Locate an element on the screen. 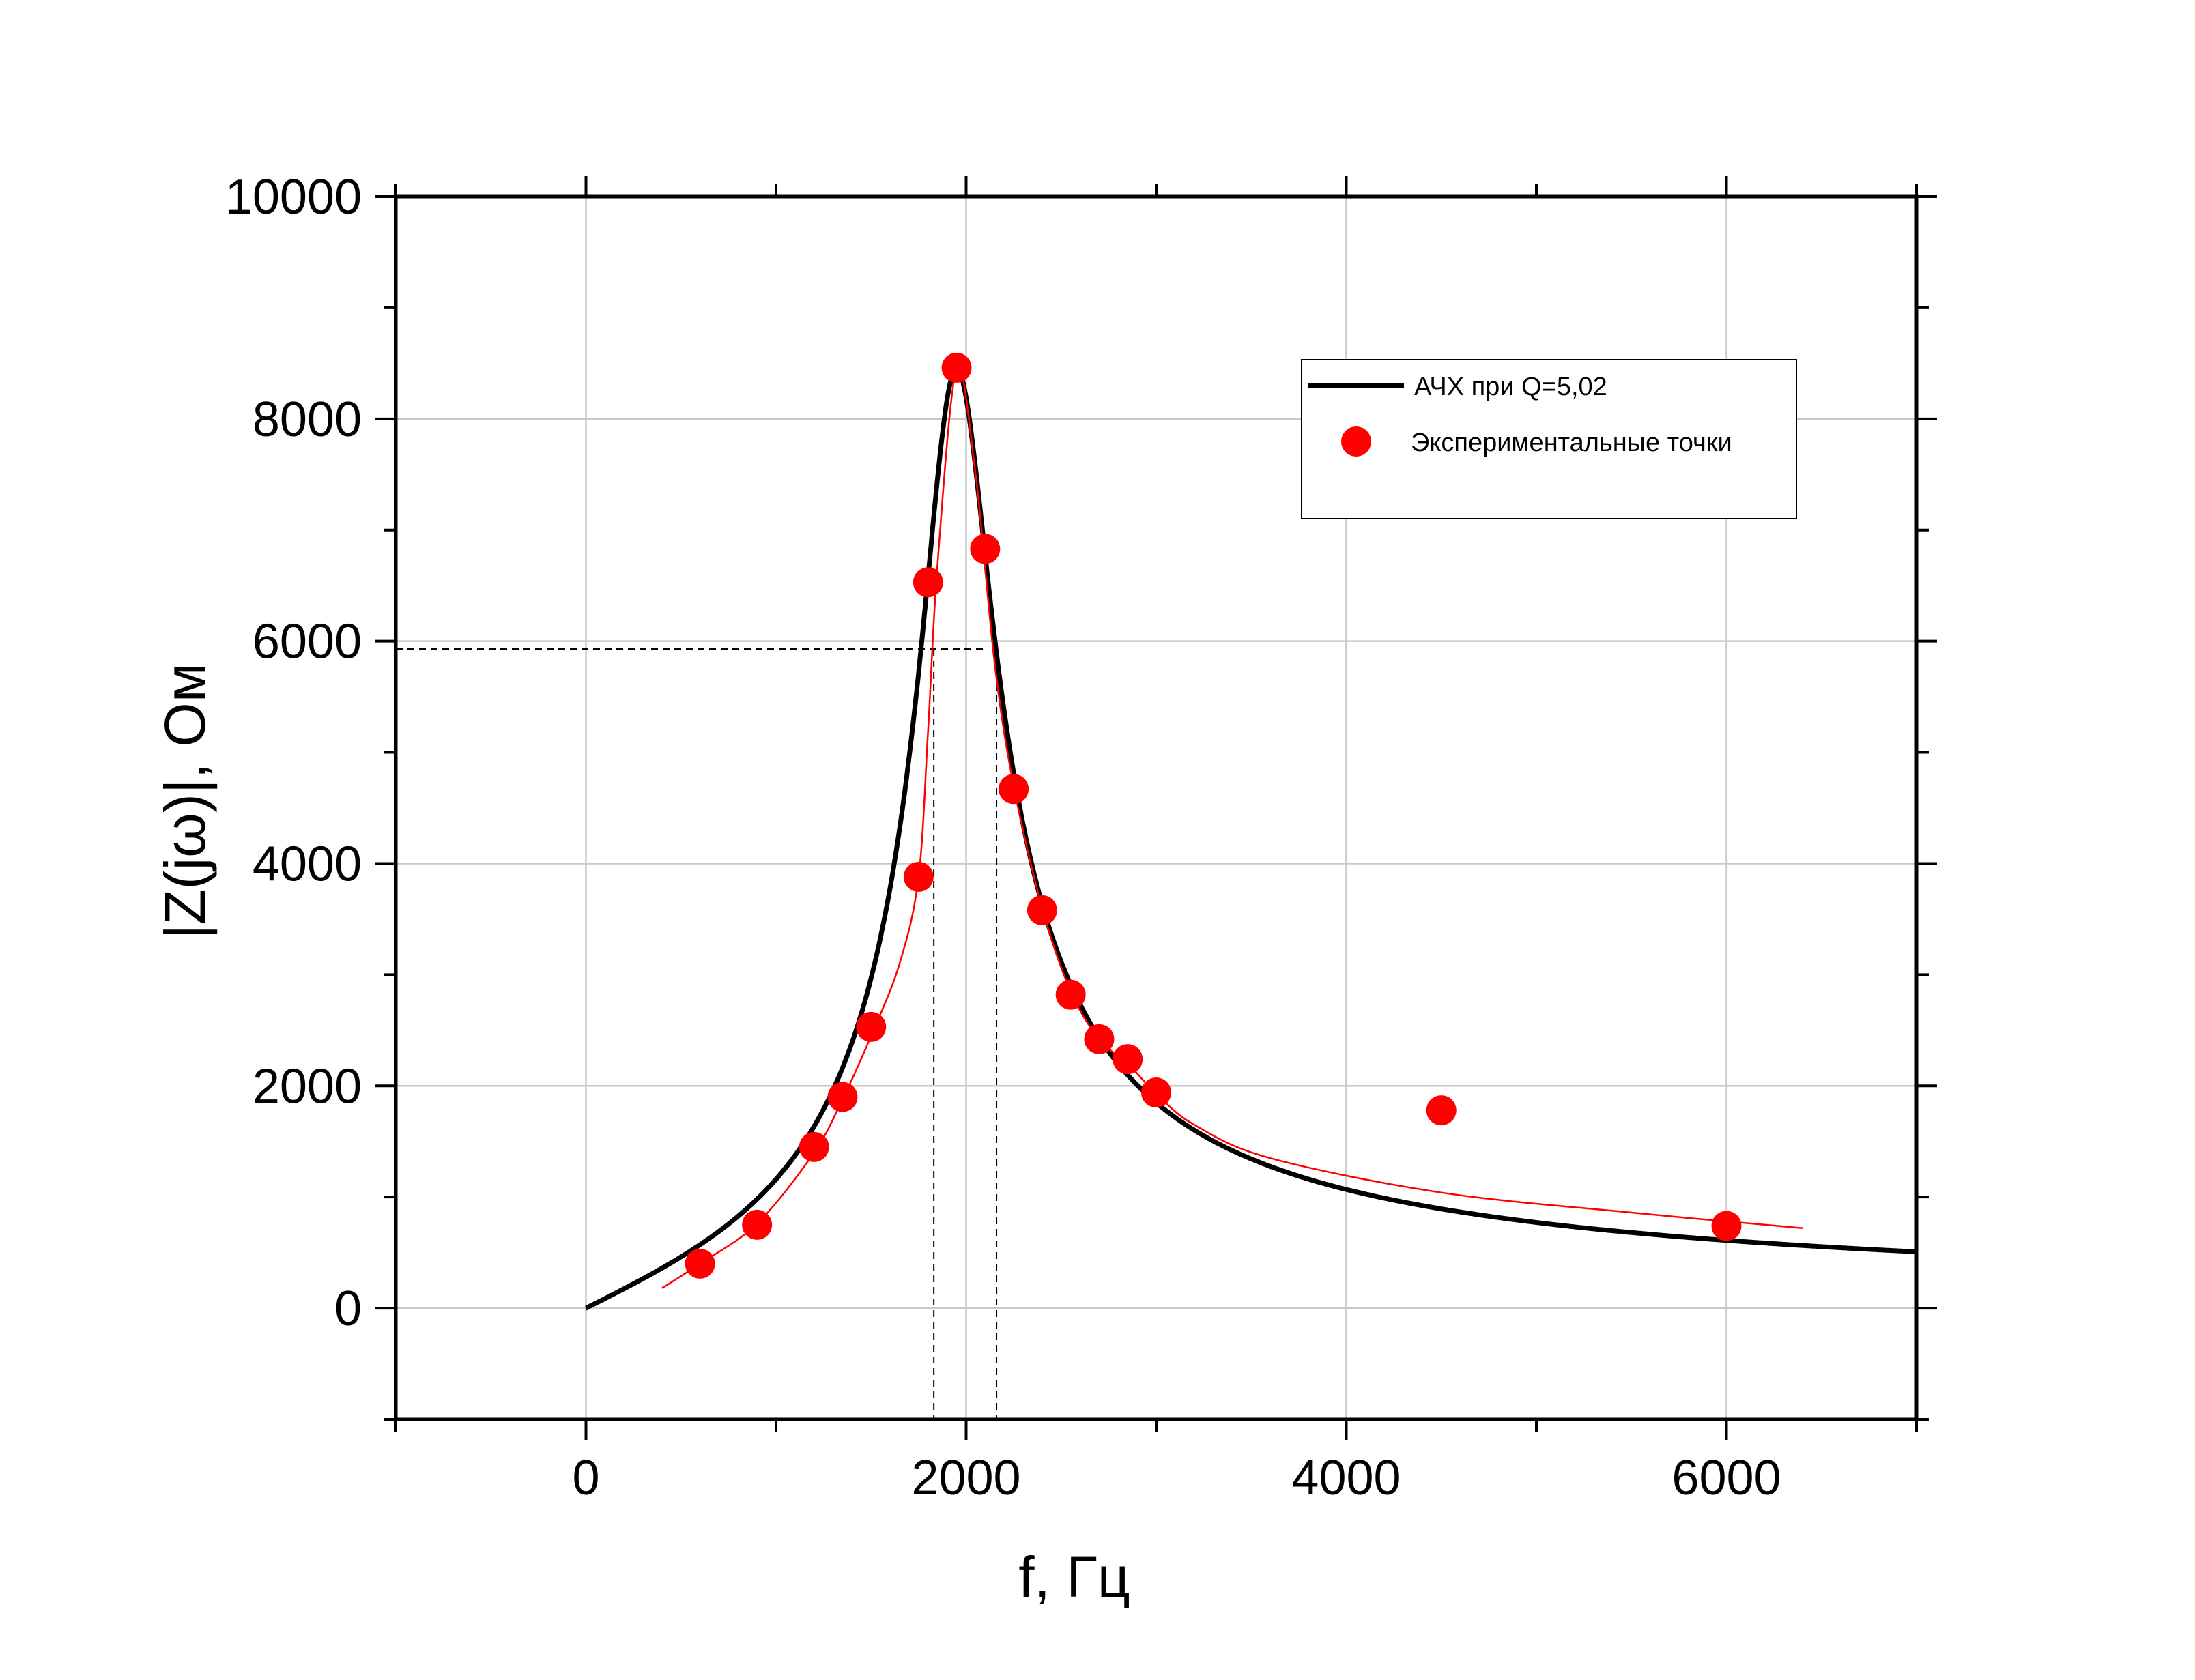  x-tick-label: 0 is located at coordinates (585, 1478).